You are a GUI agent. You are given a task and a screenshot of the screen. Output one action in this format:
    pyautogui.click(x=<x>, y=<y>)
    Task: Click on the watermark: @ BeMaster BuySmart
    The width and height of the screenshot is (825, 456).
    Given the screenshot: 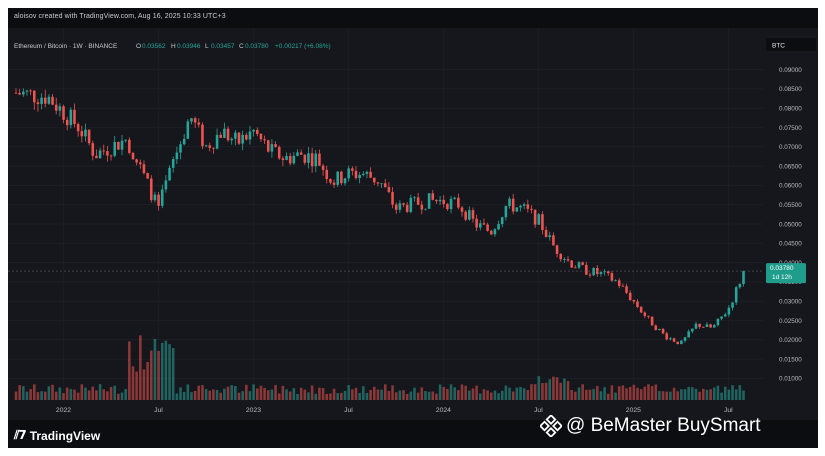 What is the action you would take?
    pyautogui.click(x=650, y=426)
    